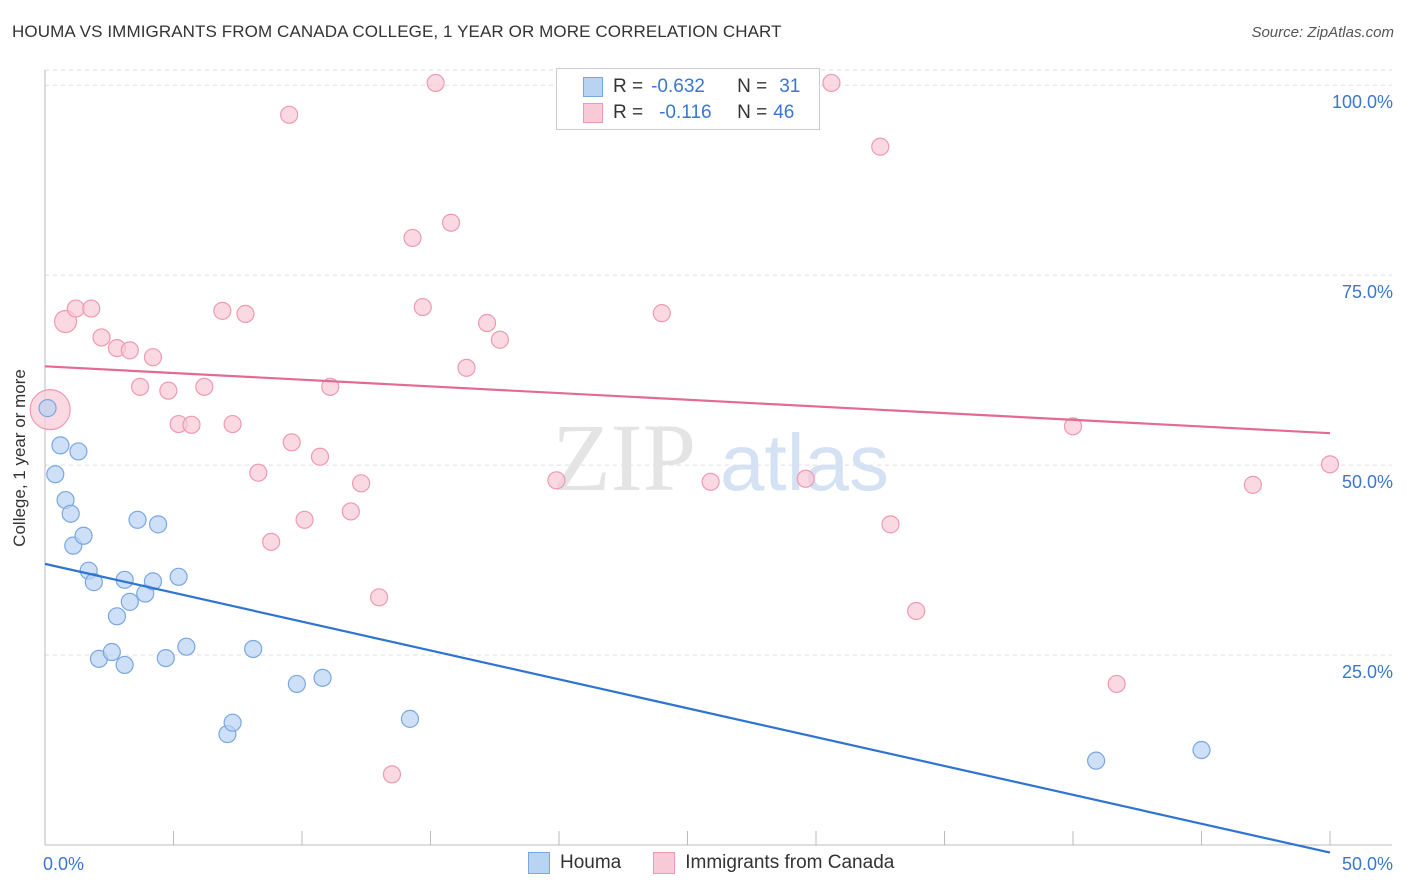  What do you see at coordinates (1367, 864) in the screenshot?
I see `x-tick-label-max: 50.0%` at bounding box center [1367, 864].